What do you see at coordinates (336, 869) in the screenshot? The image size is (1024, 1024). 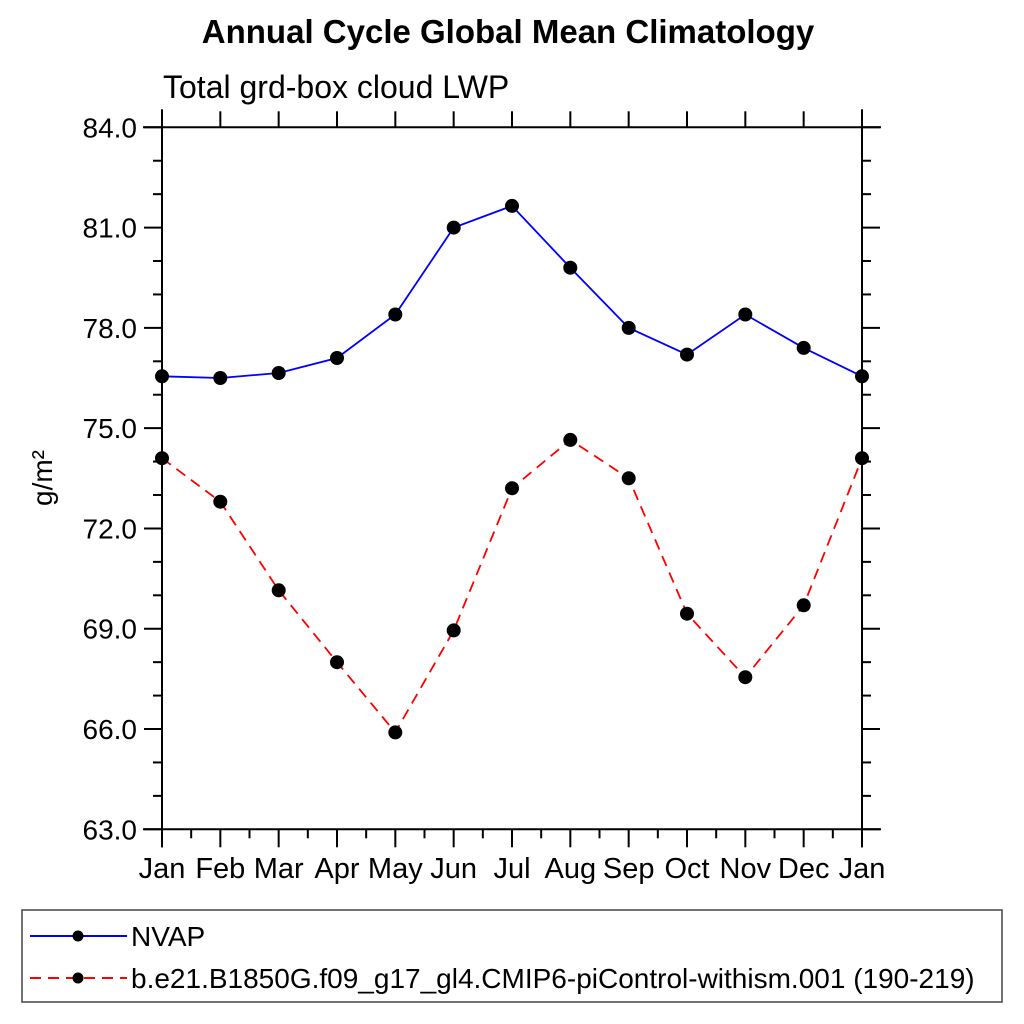 I see `x-tick-label: Apr` at bounding box center [336, 869].